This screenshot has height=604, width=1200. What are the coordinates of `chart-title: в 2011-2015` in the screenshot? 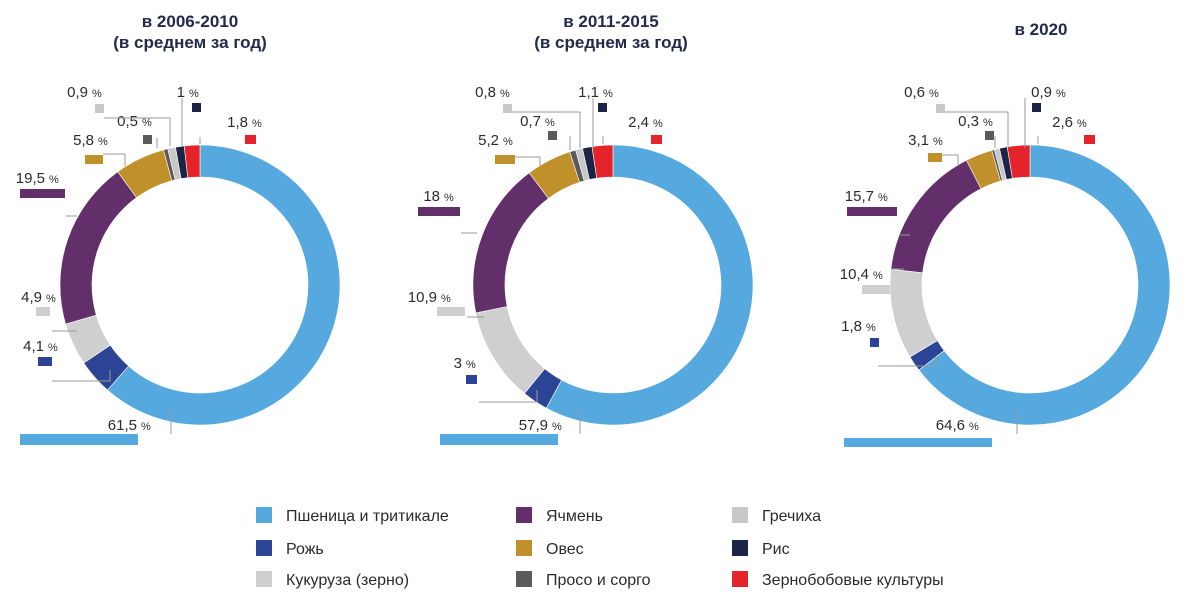 It's located at (611, 21).